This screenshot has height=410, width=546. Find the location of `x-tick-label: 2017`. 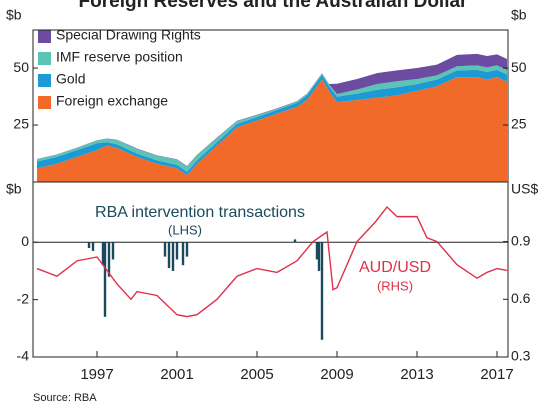

x-tick-label: 2017 is located at coordinates (496, 374).